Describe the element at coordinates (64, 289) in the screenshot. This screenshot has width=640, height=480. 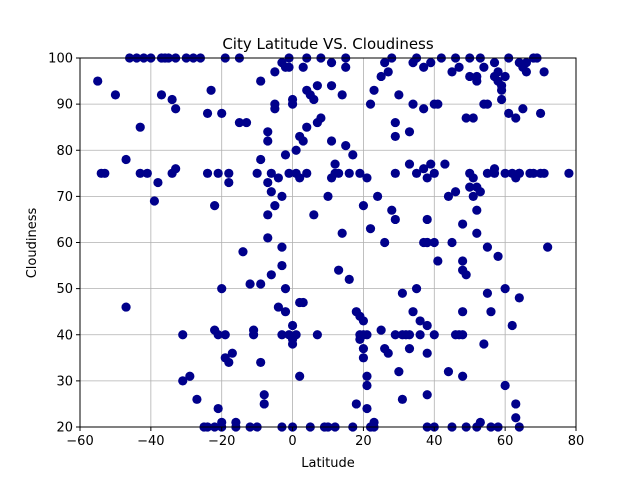
I see `y-tick-label: 50` at that location.